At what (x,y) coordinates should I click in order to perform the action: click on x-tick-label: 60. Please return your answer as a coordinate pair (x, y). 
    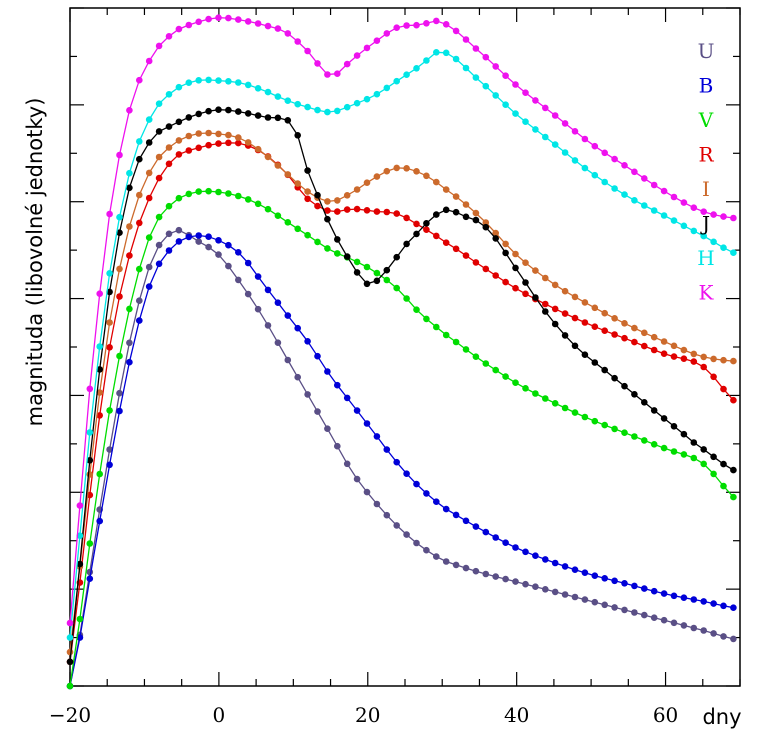
    Looking at the image, I should click on (665, 715).